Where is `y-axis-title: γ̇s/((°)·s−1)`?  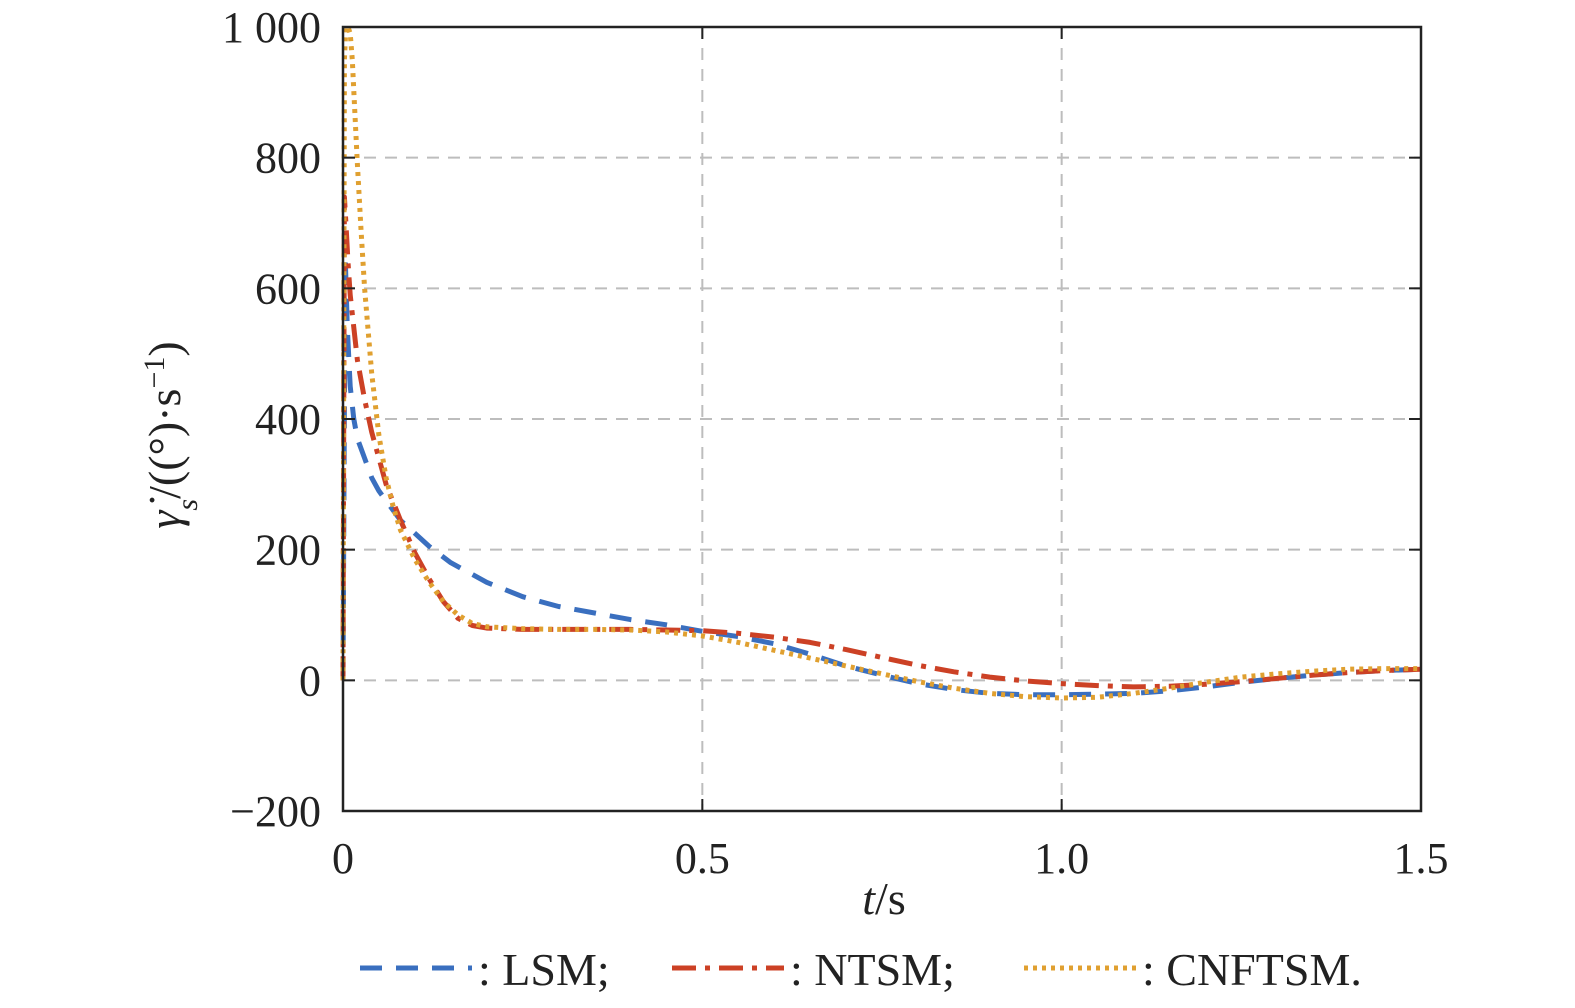
y-axis-title: γ̇s/((°)·s−1) is located at coordinates (171, 434).